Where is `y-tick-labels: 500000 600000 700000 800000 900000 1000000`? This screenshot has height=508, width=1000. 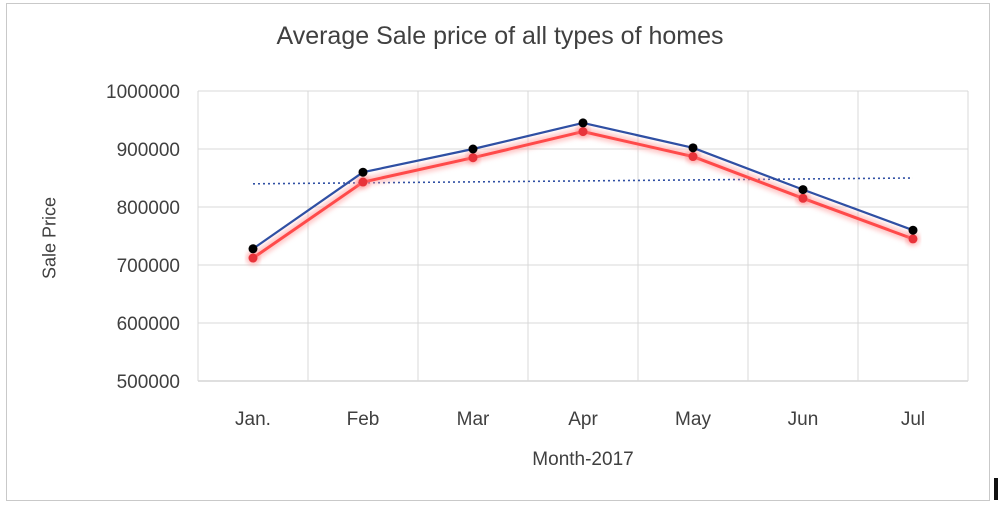 y-tick-labels: 500000 600000 700000 800000 900000 1000000 is located at coordinates (143, 237).